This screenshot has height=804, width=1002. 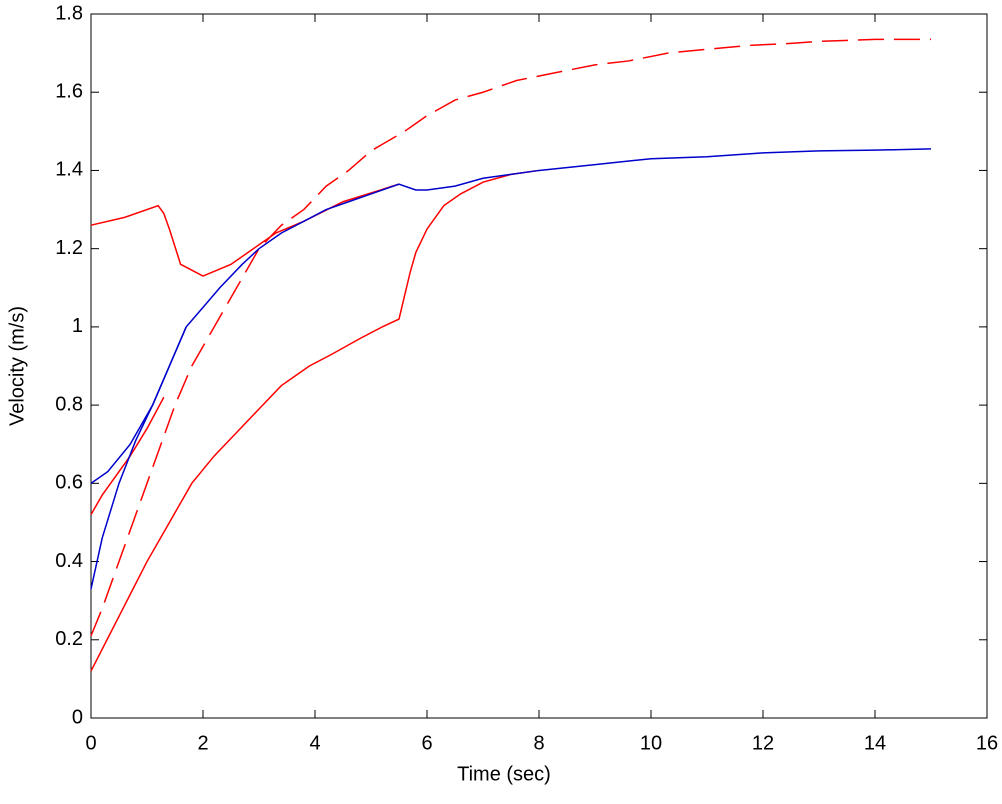 I want to click on x-tick-label: 4, so click(x=314, y=743).